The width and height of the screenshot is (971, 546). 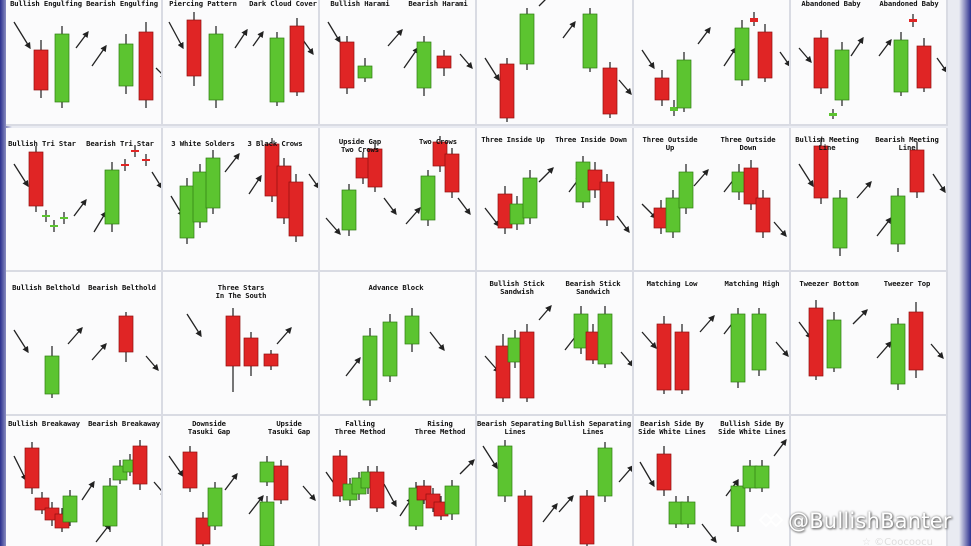 I want to click on pattern-cell-r0c2: Bullish Harami Bearish Harami, so click(x=398, y=63).